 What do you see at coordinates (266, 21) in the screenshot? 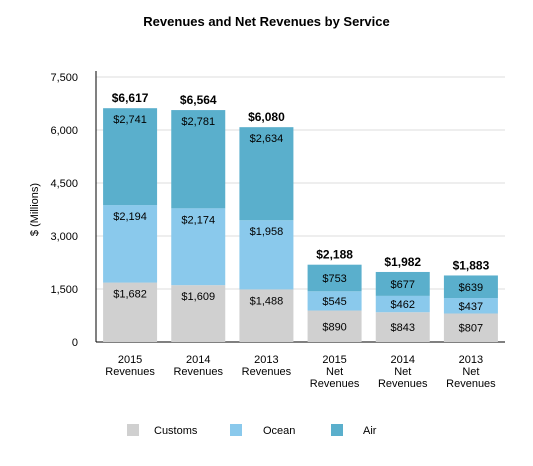
I see `chart-title: Revenues and Net Revenues by Service` at bounding box center [266, 21].